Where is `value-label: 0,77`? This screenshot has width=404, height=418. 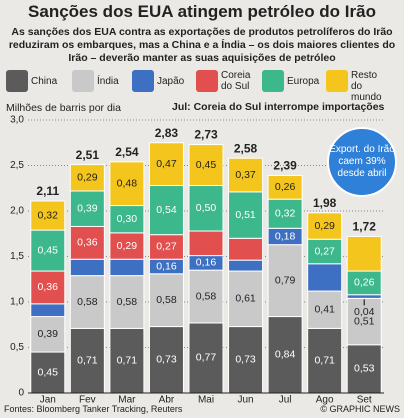
value-label: 0,77 is located at coordinates (206, 358).